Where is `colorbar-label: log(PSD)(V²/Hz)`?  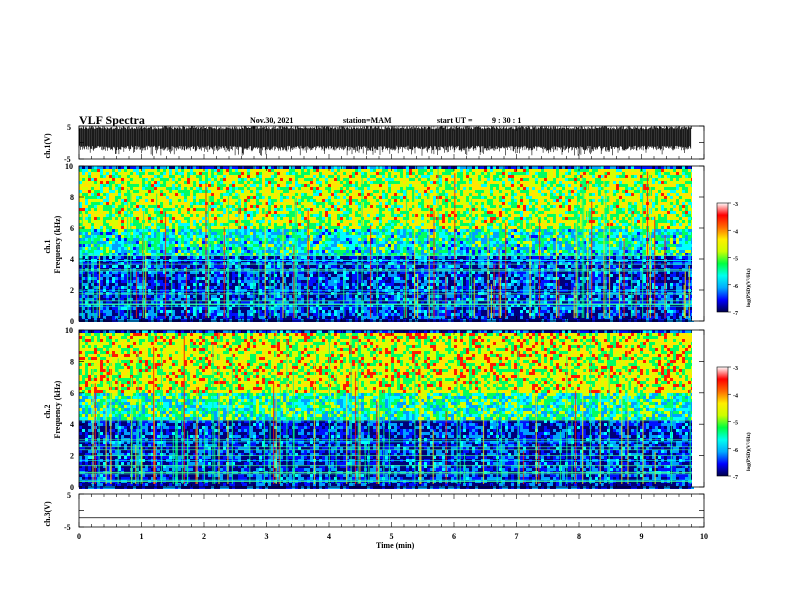
colorbar-label: log(PSD)(V²/Hz) is located at coordinates (748, 287).